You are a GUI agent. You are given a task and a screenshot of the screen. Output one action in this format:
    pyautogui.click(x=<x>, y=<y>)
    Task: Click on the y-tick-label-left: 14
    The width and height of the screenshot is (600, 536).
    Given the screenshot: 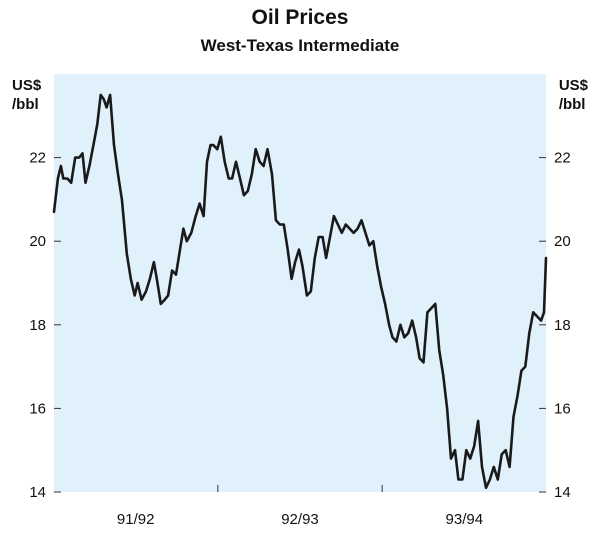 What is the action you would take?
    pyautogui.click(x=37, y=492)
    